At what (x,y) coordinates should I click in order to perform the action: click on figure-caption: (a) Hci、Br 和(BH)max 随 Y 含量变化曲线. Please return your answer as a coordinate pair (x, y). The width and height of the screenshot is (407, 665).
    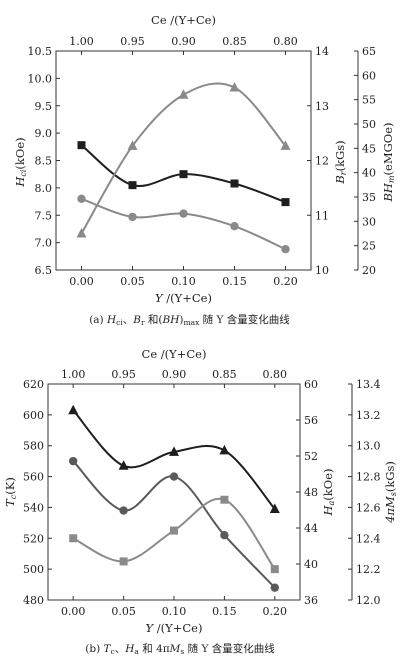
    Looking at the image, I should click on (189, 320).